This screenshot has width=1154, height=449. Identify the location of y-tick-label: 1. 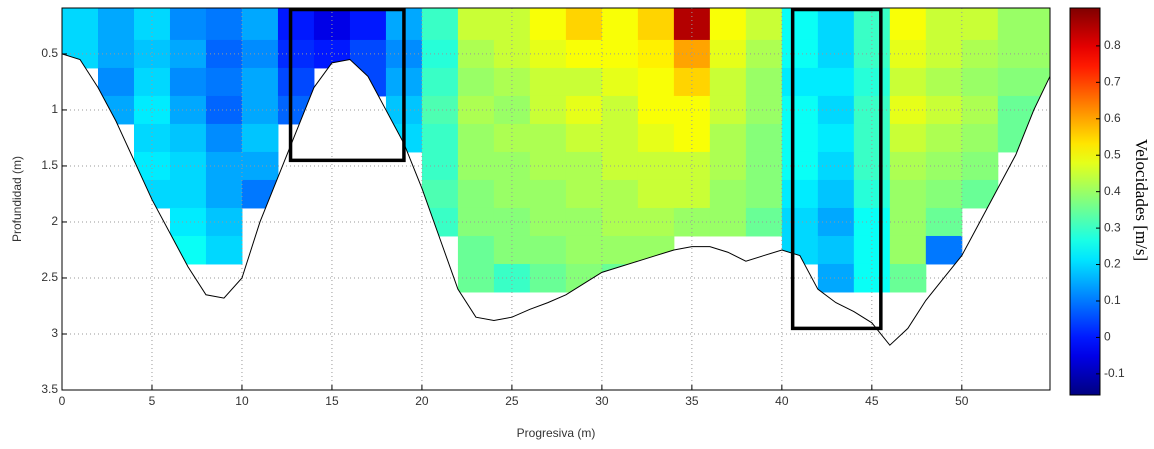
(54, 109).